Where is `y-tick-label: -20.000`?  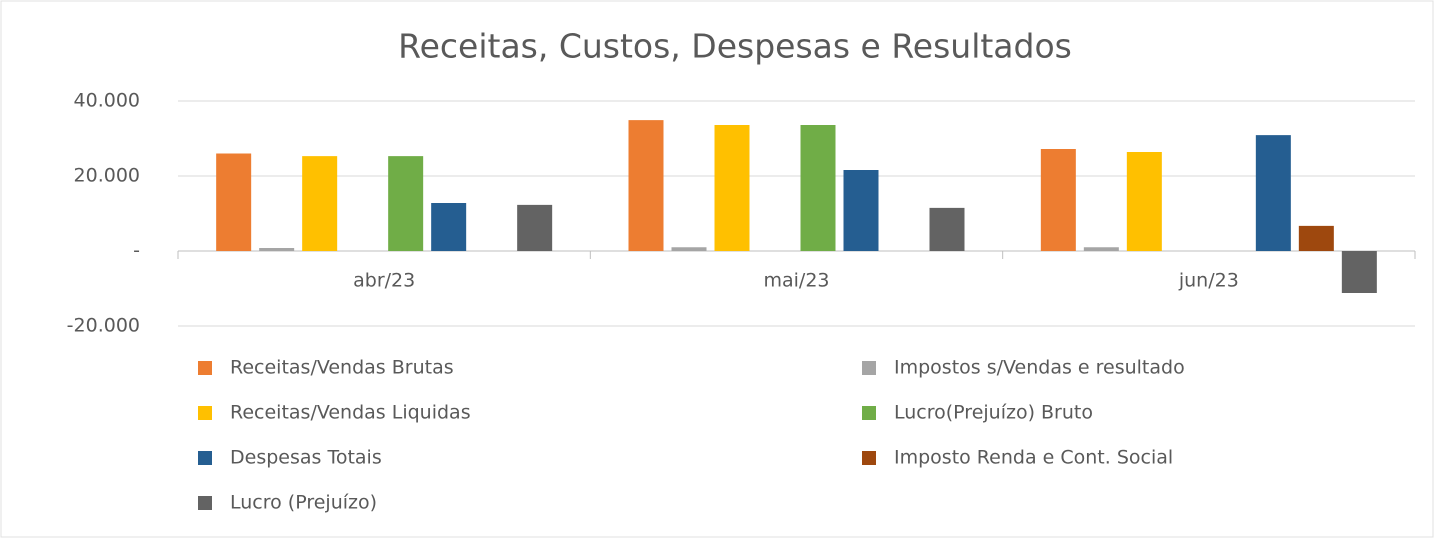 y-tick-label: -20.000 is located at coordinates (103, 326).